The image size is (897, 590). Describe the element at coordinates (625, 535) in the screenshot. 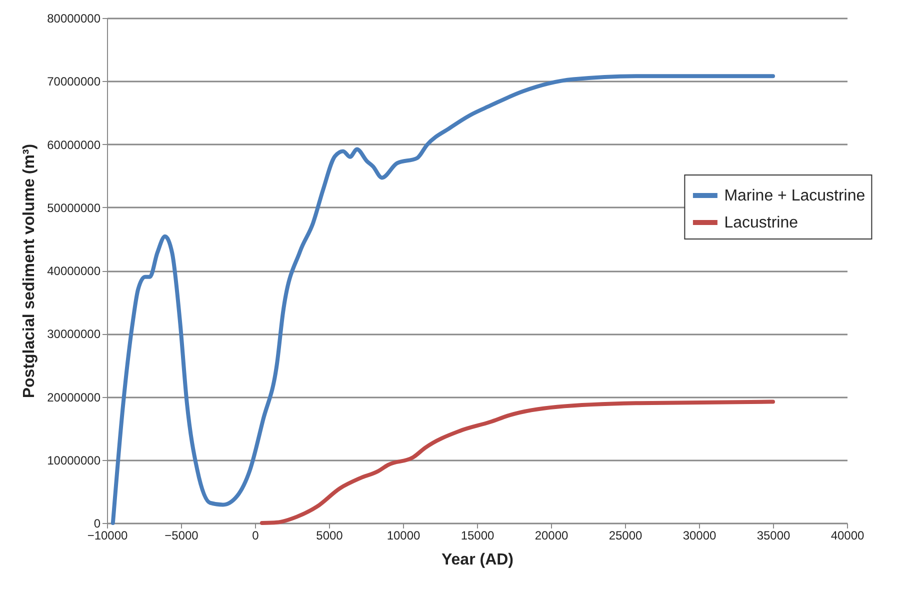

I see `x-tick-label: 25000` at that location.